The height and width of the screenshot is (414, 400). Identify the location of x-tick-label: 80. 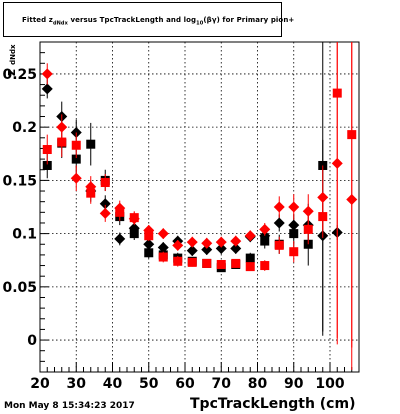
(258, 384).